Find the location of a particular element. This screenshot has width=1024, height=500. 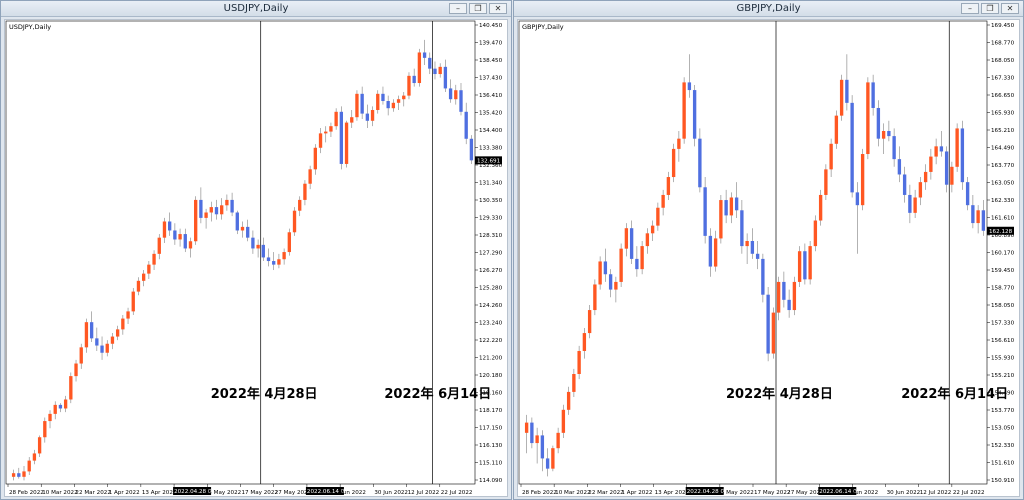

y-tick-label: 125.280 is located at coordinates (491, 289).